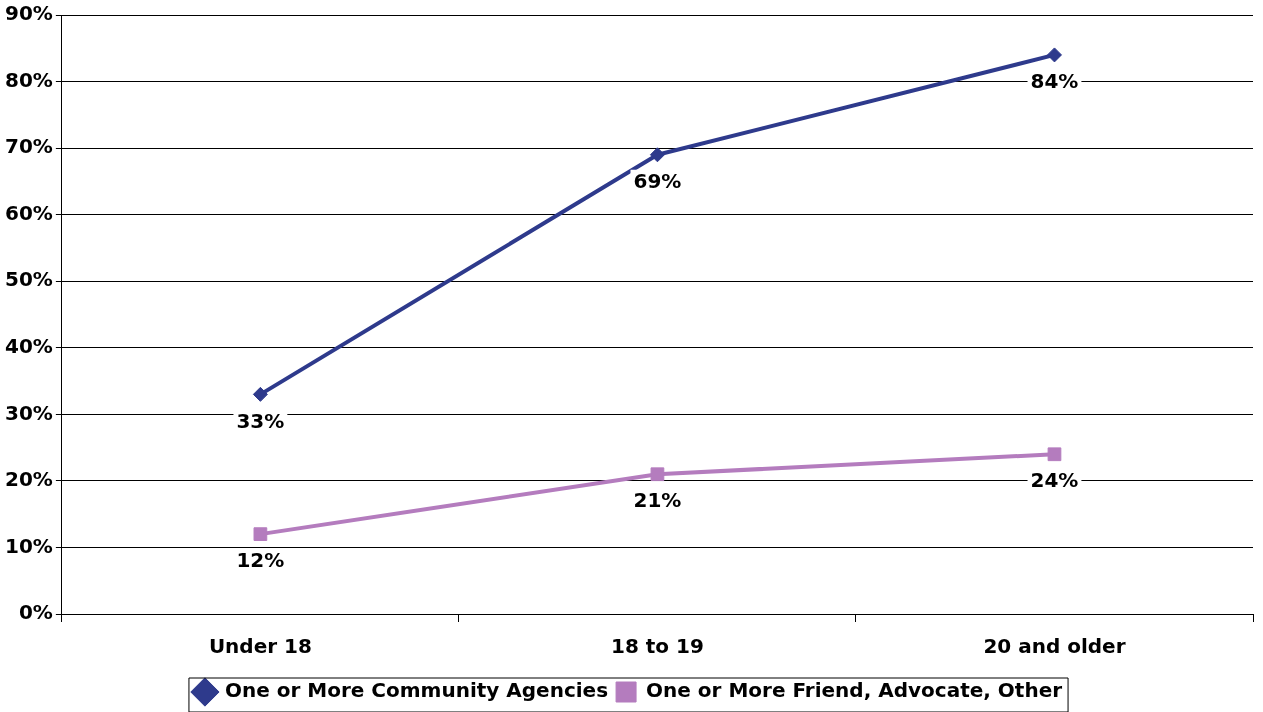 This screenshot has width=1263, height=712. I want to click on legend-label: One or More Friend, Advocate, Other, so click(854, 690).